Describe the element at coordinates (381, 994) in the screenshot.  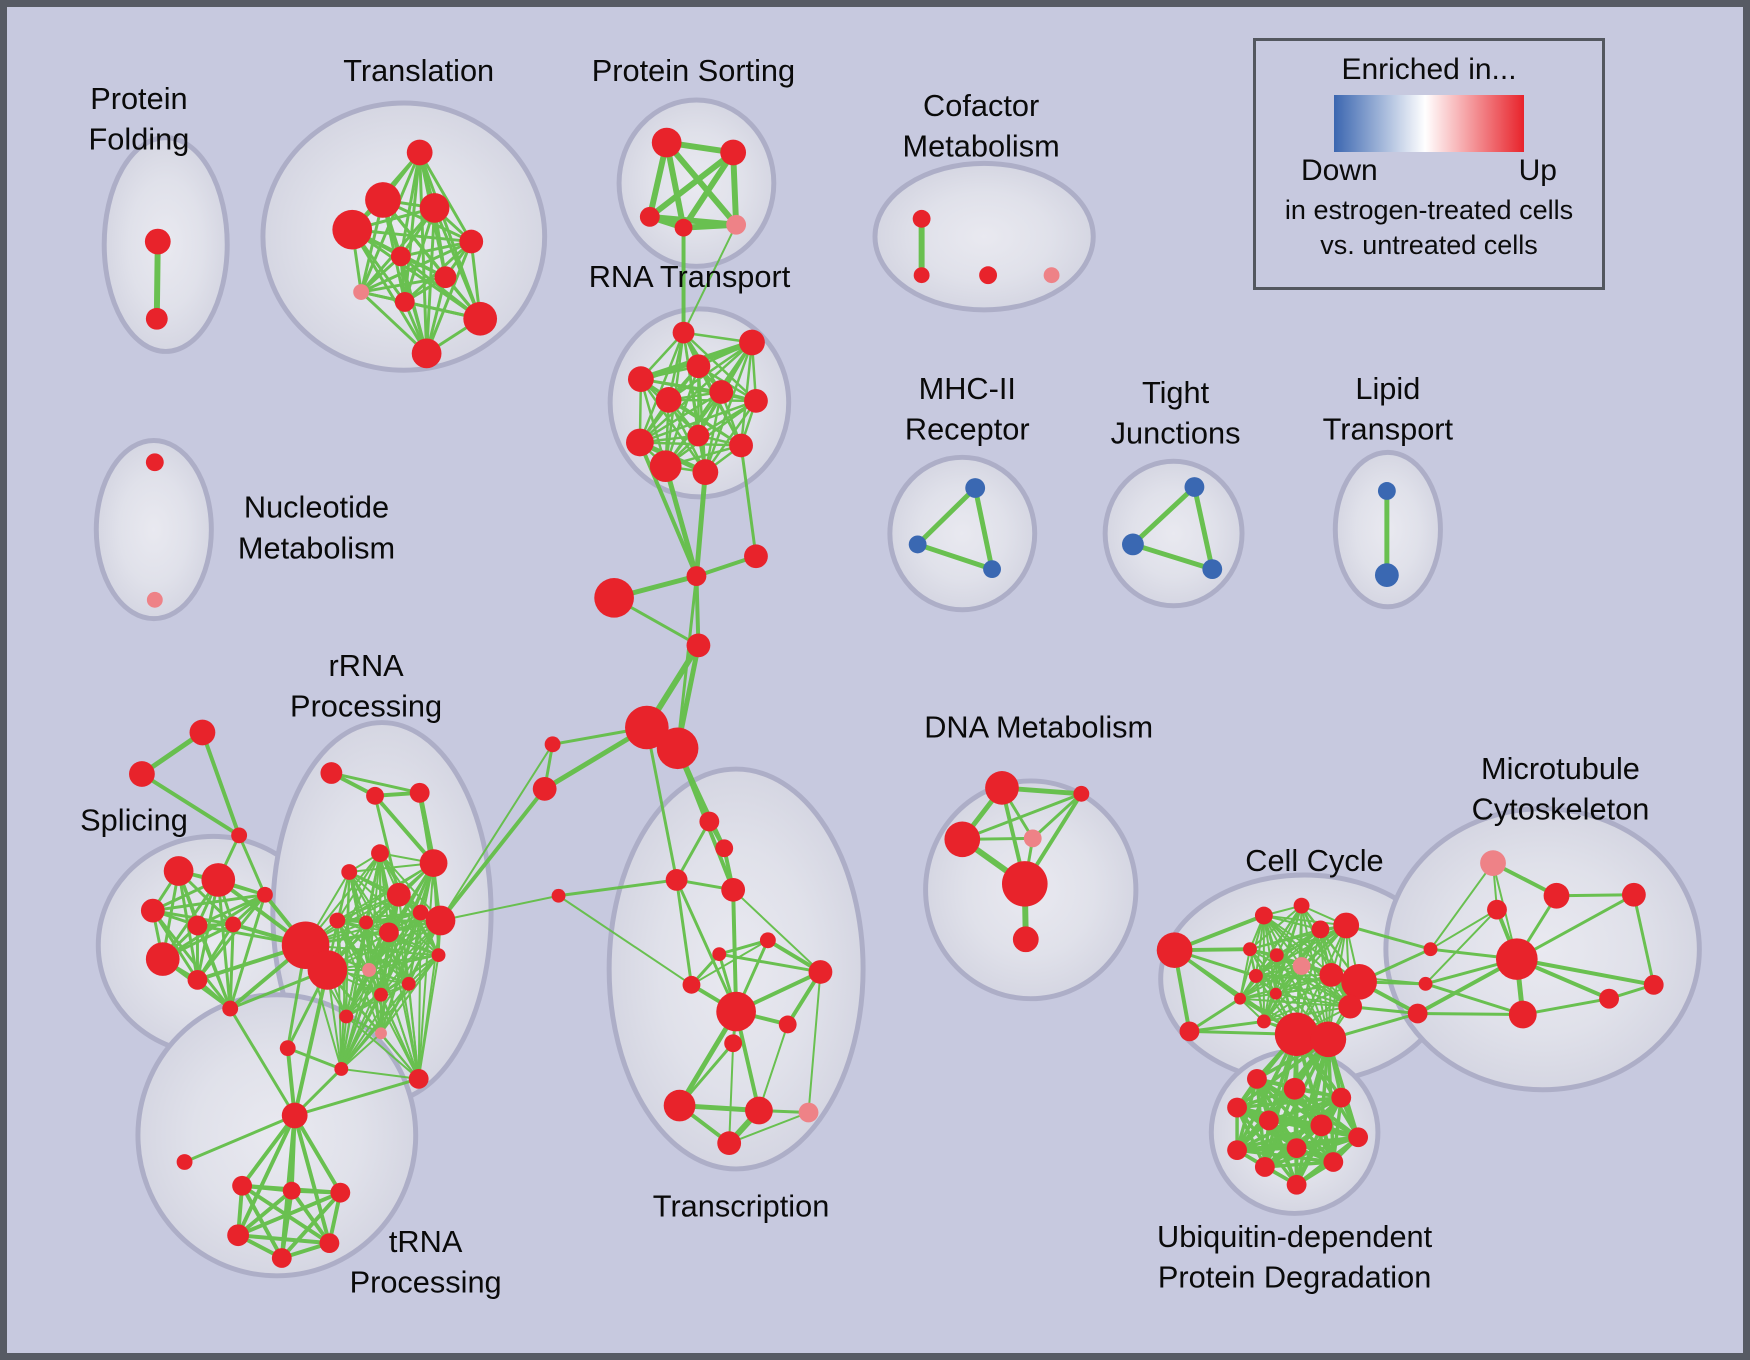
I see `node-rr16` at that location.